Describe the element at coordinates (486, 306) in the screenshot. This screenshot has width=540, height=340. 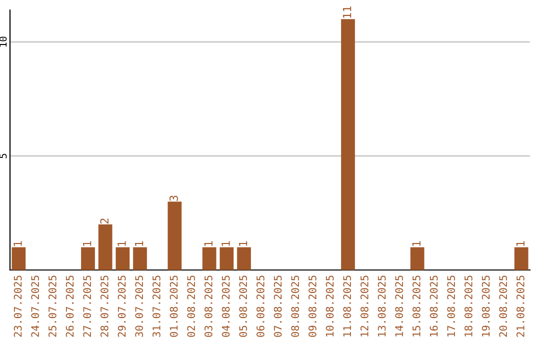
I see `x-tick-label: 19.08.2025` at that location.